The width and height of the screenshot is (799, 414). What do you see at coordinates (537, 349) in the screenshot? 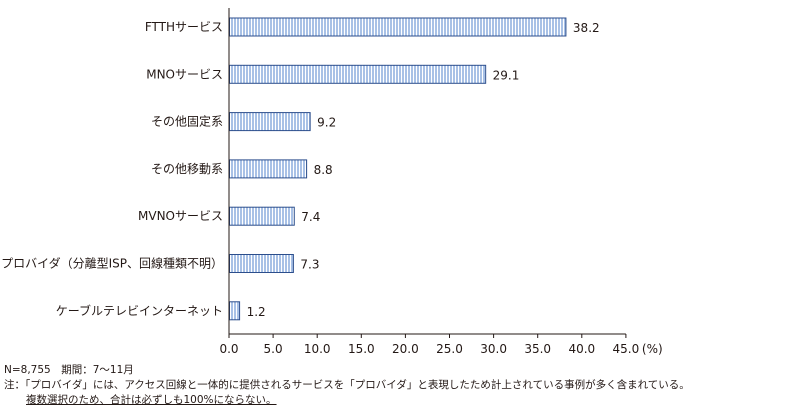
I see `x-tick-label: 35.0` at bounding box center [537, 349].